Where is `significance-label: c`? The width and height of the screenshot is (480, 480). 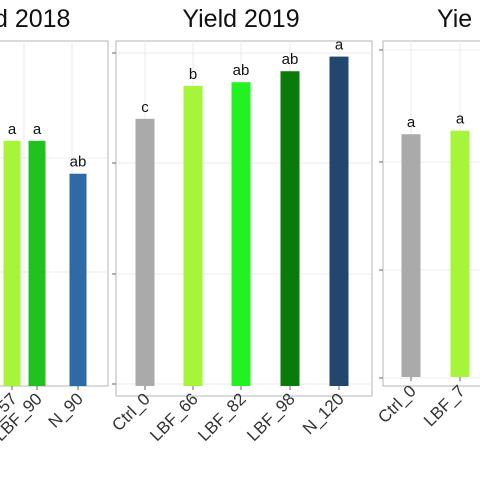 significance-label: c is located at coordinates (145, 107).